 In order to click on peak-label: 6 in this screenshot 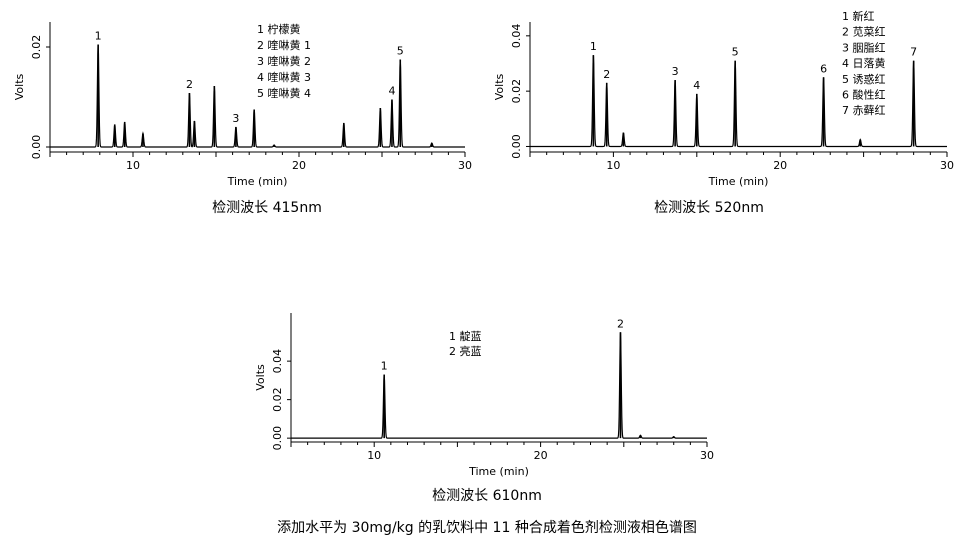, I will do `click(823, 68)`.